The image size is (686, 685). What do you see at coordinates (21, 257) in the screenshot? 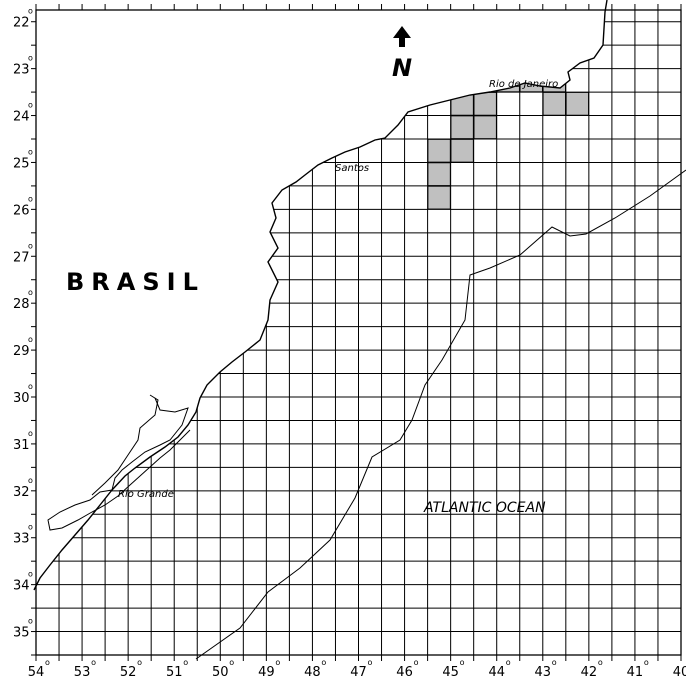
I see `latitude-label: 27` at bounding box center [21, 257].